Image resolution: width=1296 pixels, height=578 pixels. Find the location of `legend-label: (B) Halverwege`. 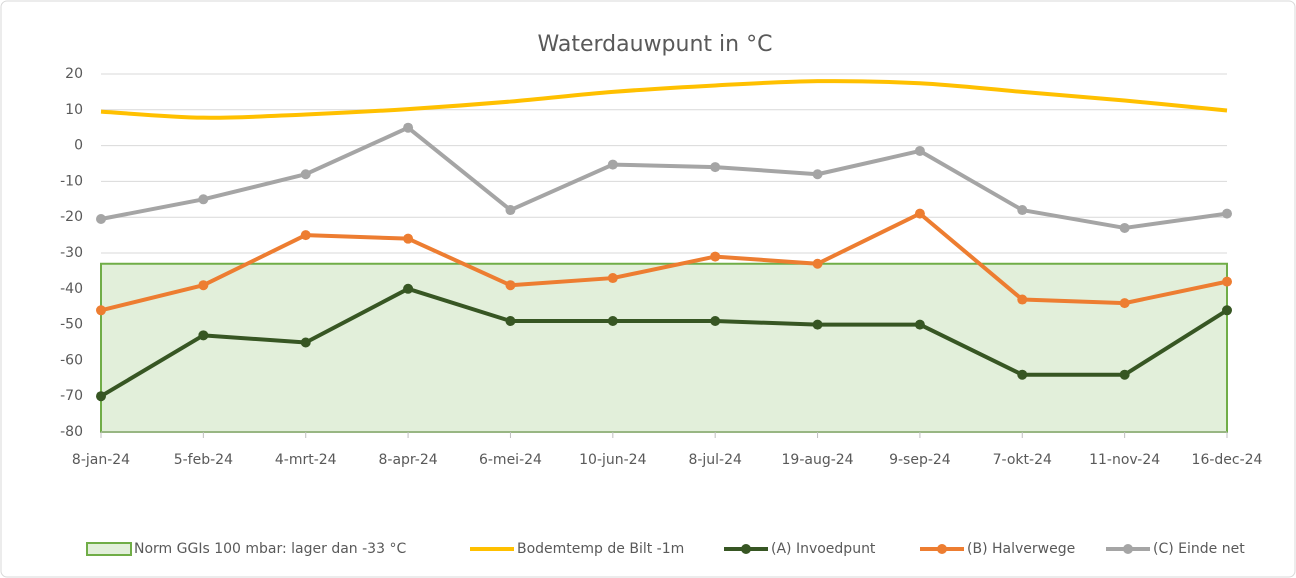

legend-label: (B) Halverwege is located at coordinates (1021, 549).